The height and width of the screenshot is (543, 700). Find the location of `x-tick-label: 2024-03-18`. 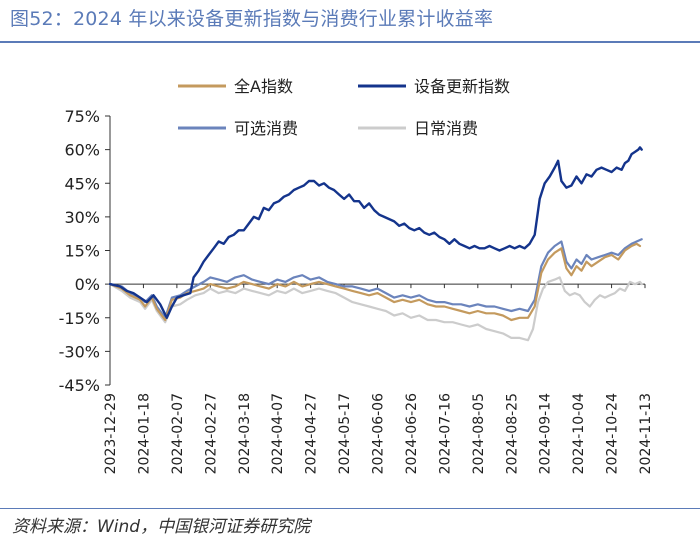

x-tick-label: 2024-03-18 is located at coordinates (245, 433).